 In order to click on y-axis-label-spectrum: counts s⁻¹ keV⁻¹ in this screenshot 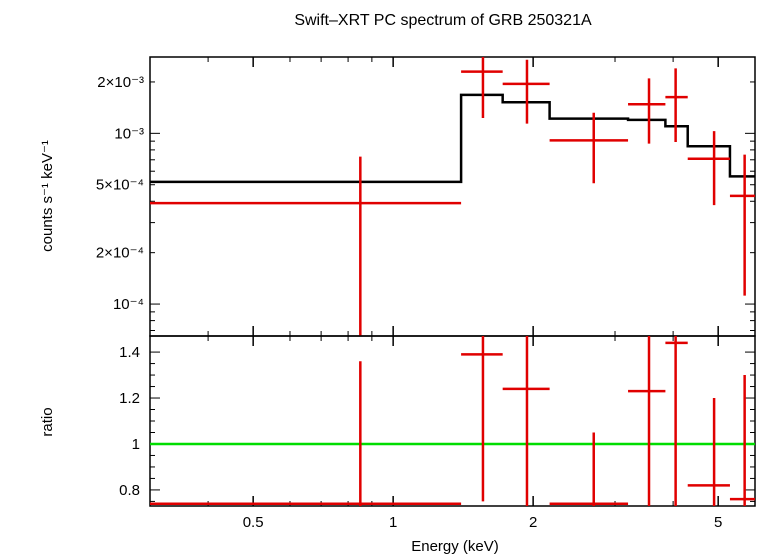, I will do `click(47, 196)`.